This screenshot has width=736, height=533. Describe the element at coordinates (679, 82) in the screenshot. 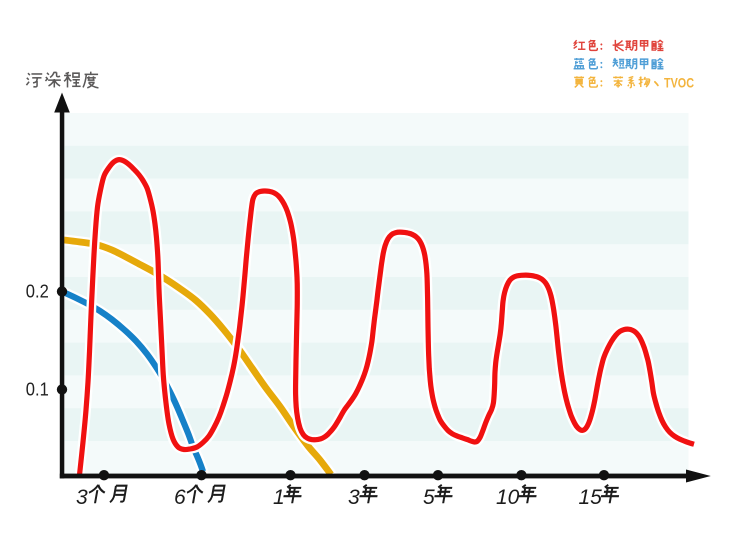

I see `svg-text: TVOC` at that location.